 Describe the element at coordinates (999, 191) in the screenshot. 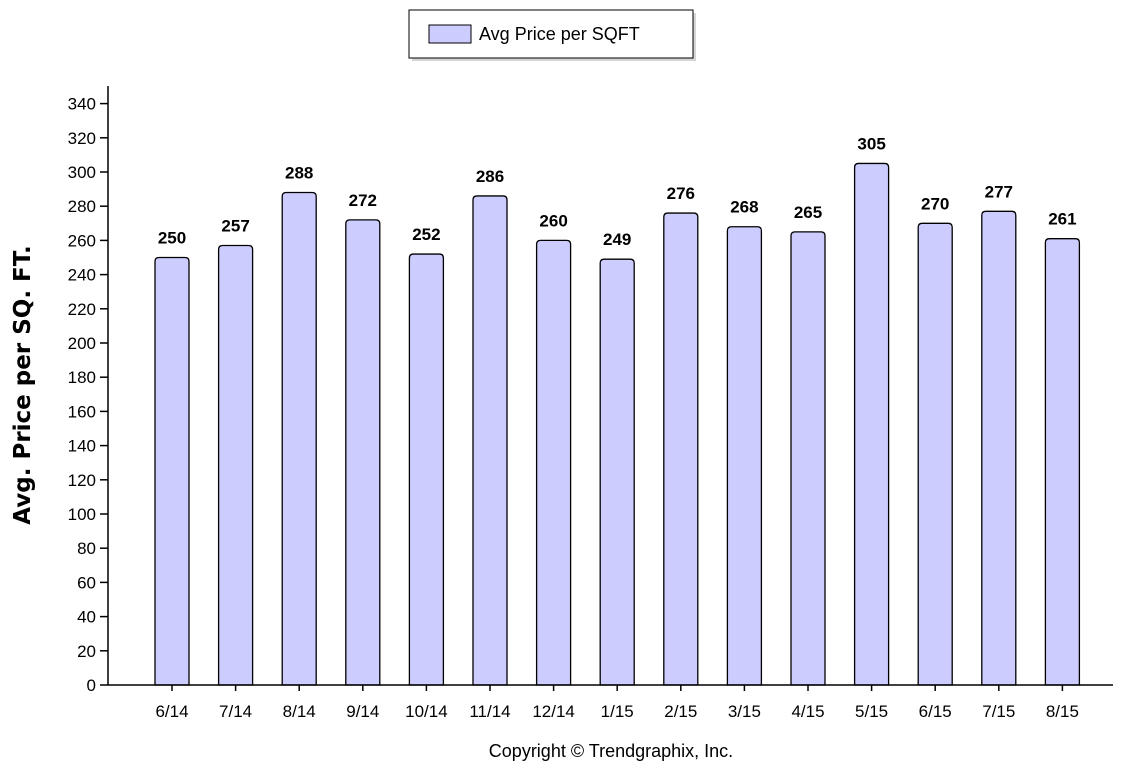

I see `data-label: 277` at that location.